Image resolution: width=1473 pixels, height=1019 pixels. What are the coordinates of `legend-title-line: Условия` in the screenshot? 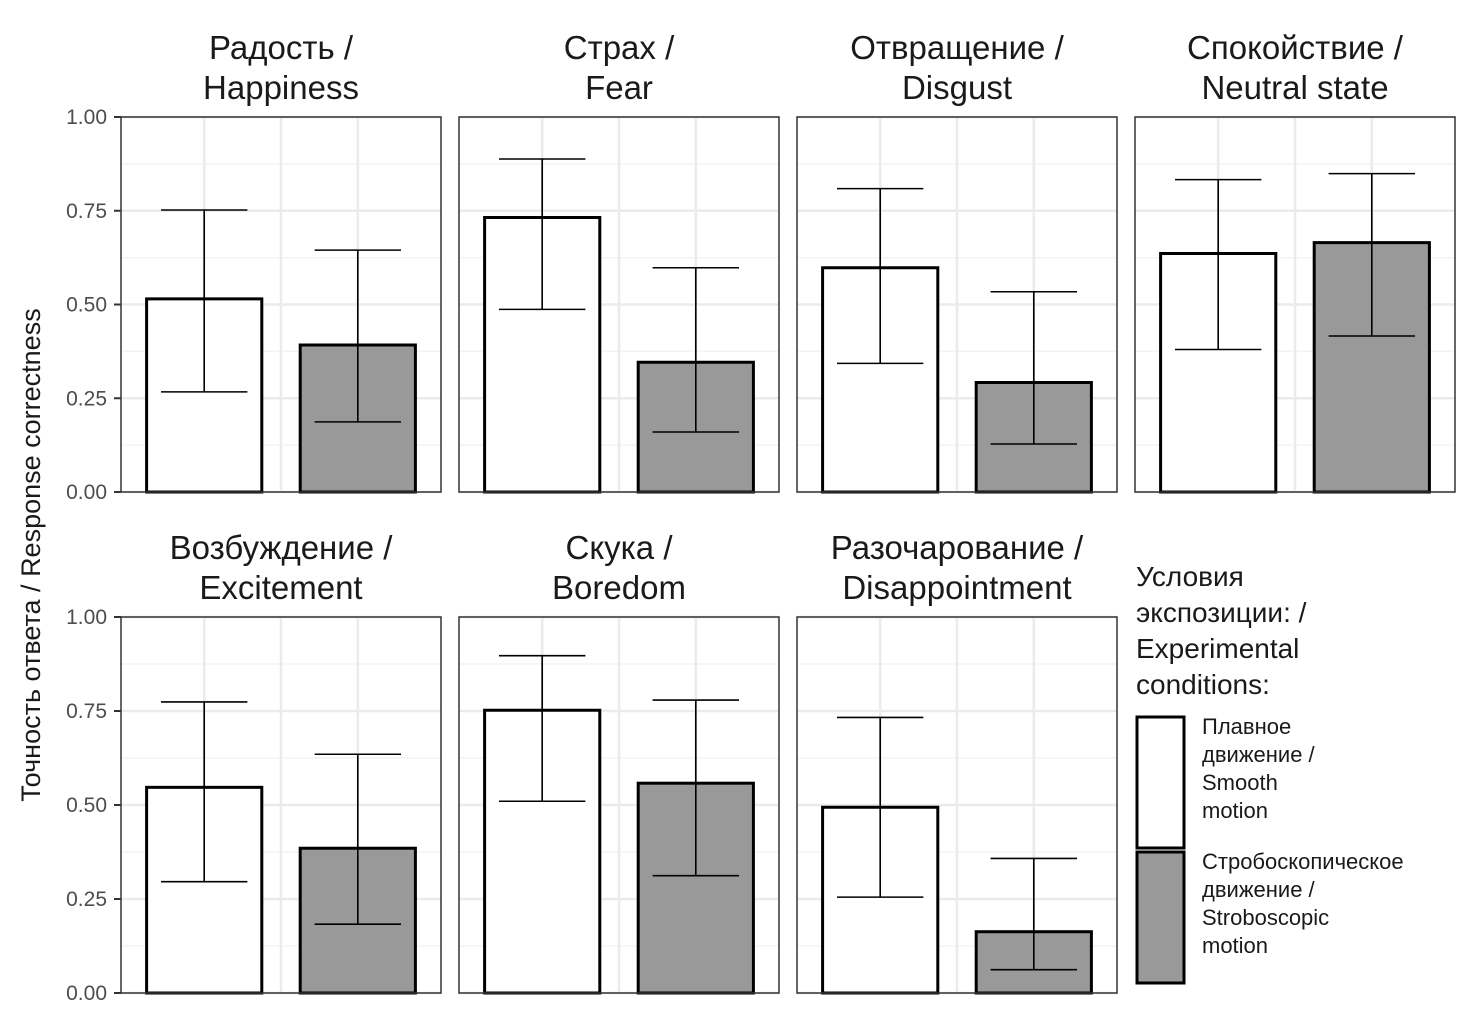 It's located at (1190, 576).